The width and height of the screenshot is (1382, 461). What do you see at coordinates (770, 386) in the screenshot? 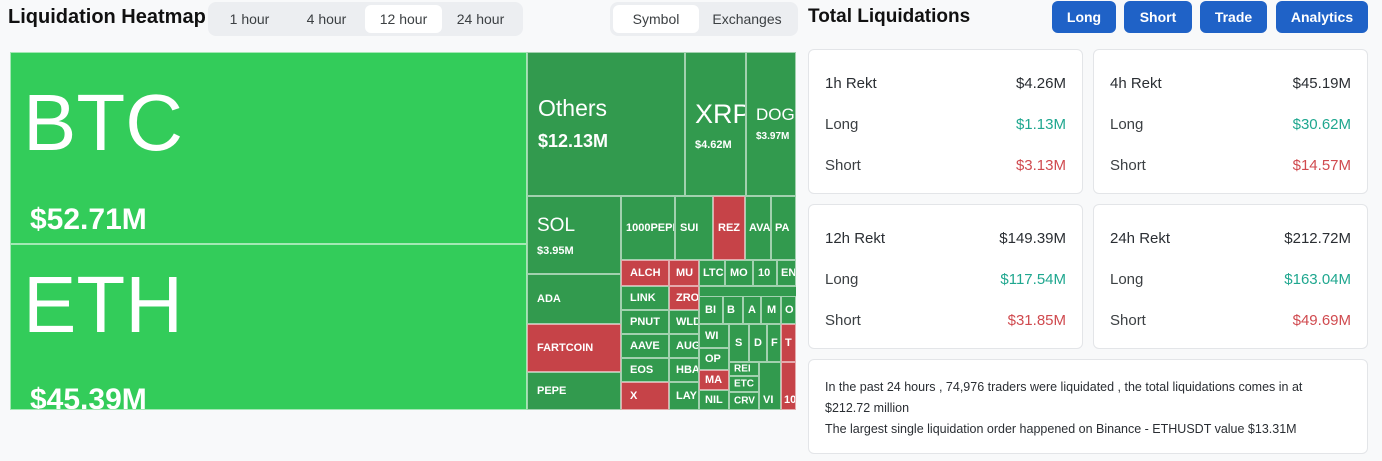
I see `tile-vi: VI` at bounding box center [770, 386].